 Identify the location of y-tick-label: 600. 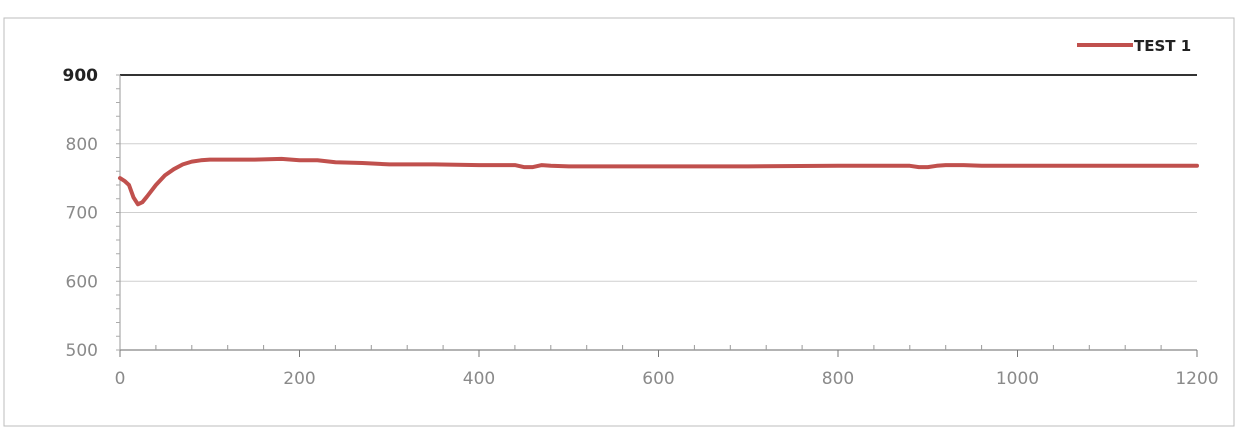
(82, 282).